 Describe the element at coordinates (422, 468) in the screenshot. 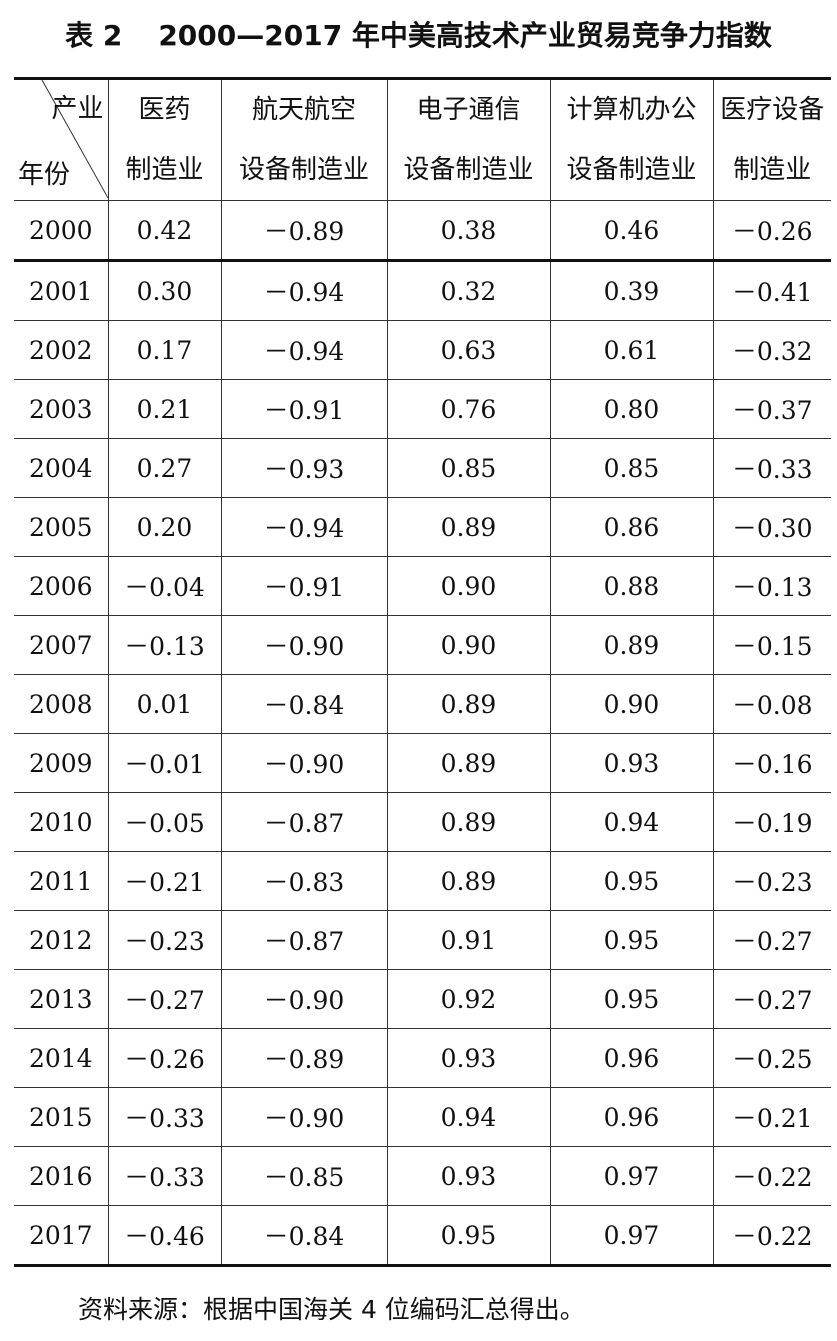

I see `table-row: 2004 0.27 －0.93 0.85 0.85 －0.33` at that location.